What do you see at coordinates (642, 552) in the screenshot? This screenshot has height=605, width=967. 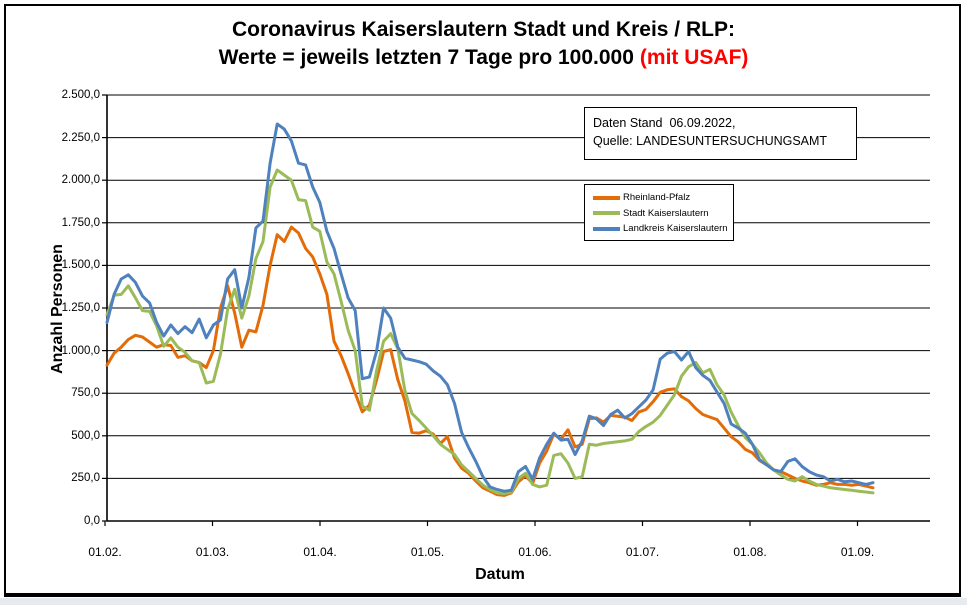 I see `x-tick-label-0107: 01.07.` at bounding box center [642, 552].